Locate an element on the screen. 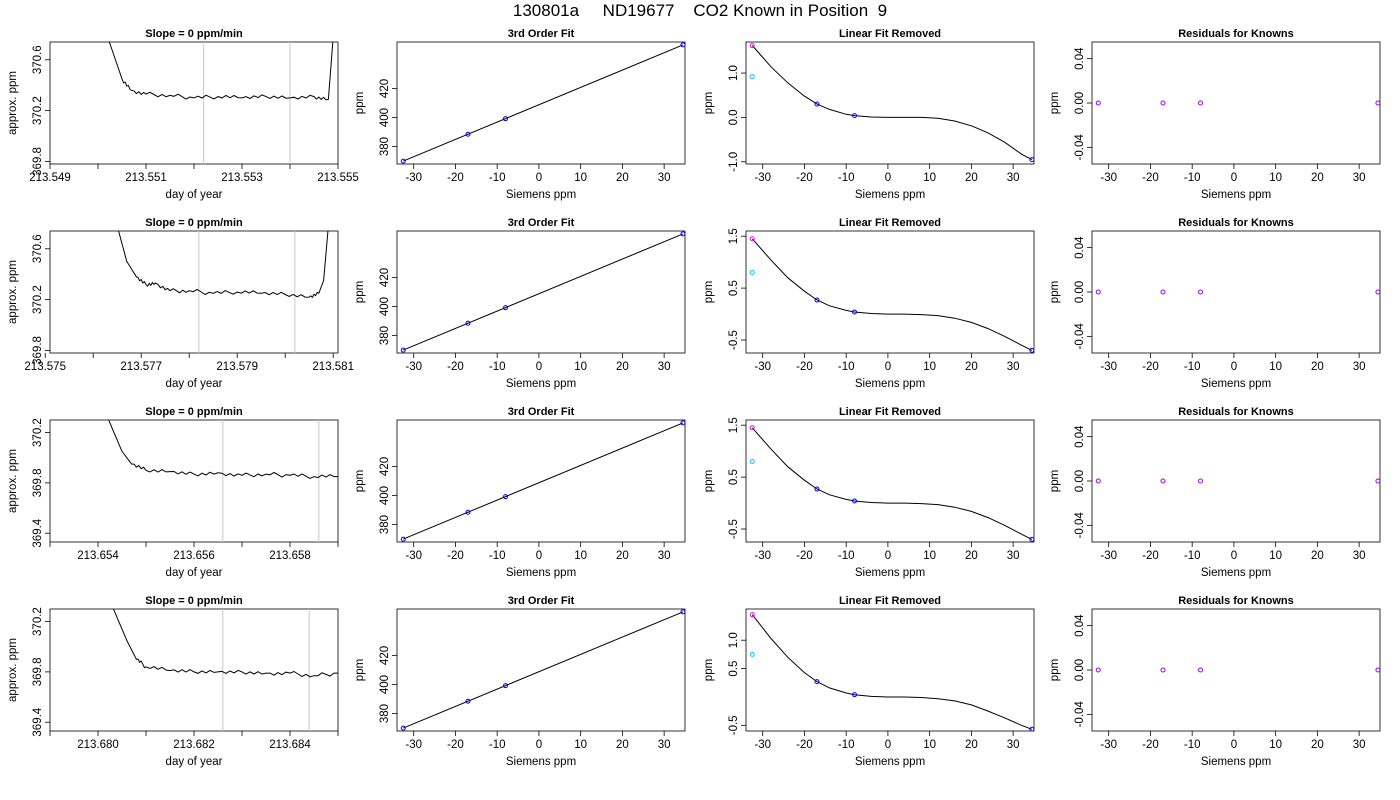  x-tick-label: 213.581 is located at coordinates (333, 367).